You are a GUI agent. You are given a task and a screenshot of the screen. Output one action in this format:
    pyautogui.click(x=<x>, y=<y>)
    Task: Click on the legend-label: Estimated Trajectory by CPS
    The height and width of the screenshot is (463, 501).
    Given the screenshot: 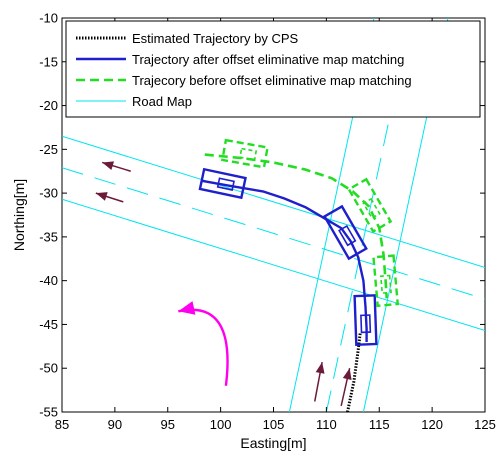 What is the action you would take?
    pyautogui.click(x=215, y=38)
    